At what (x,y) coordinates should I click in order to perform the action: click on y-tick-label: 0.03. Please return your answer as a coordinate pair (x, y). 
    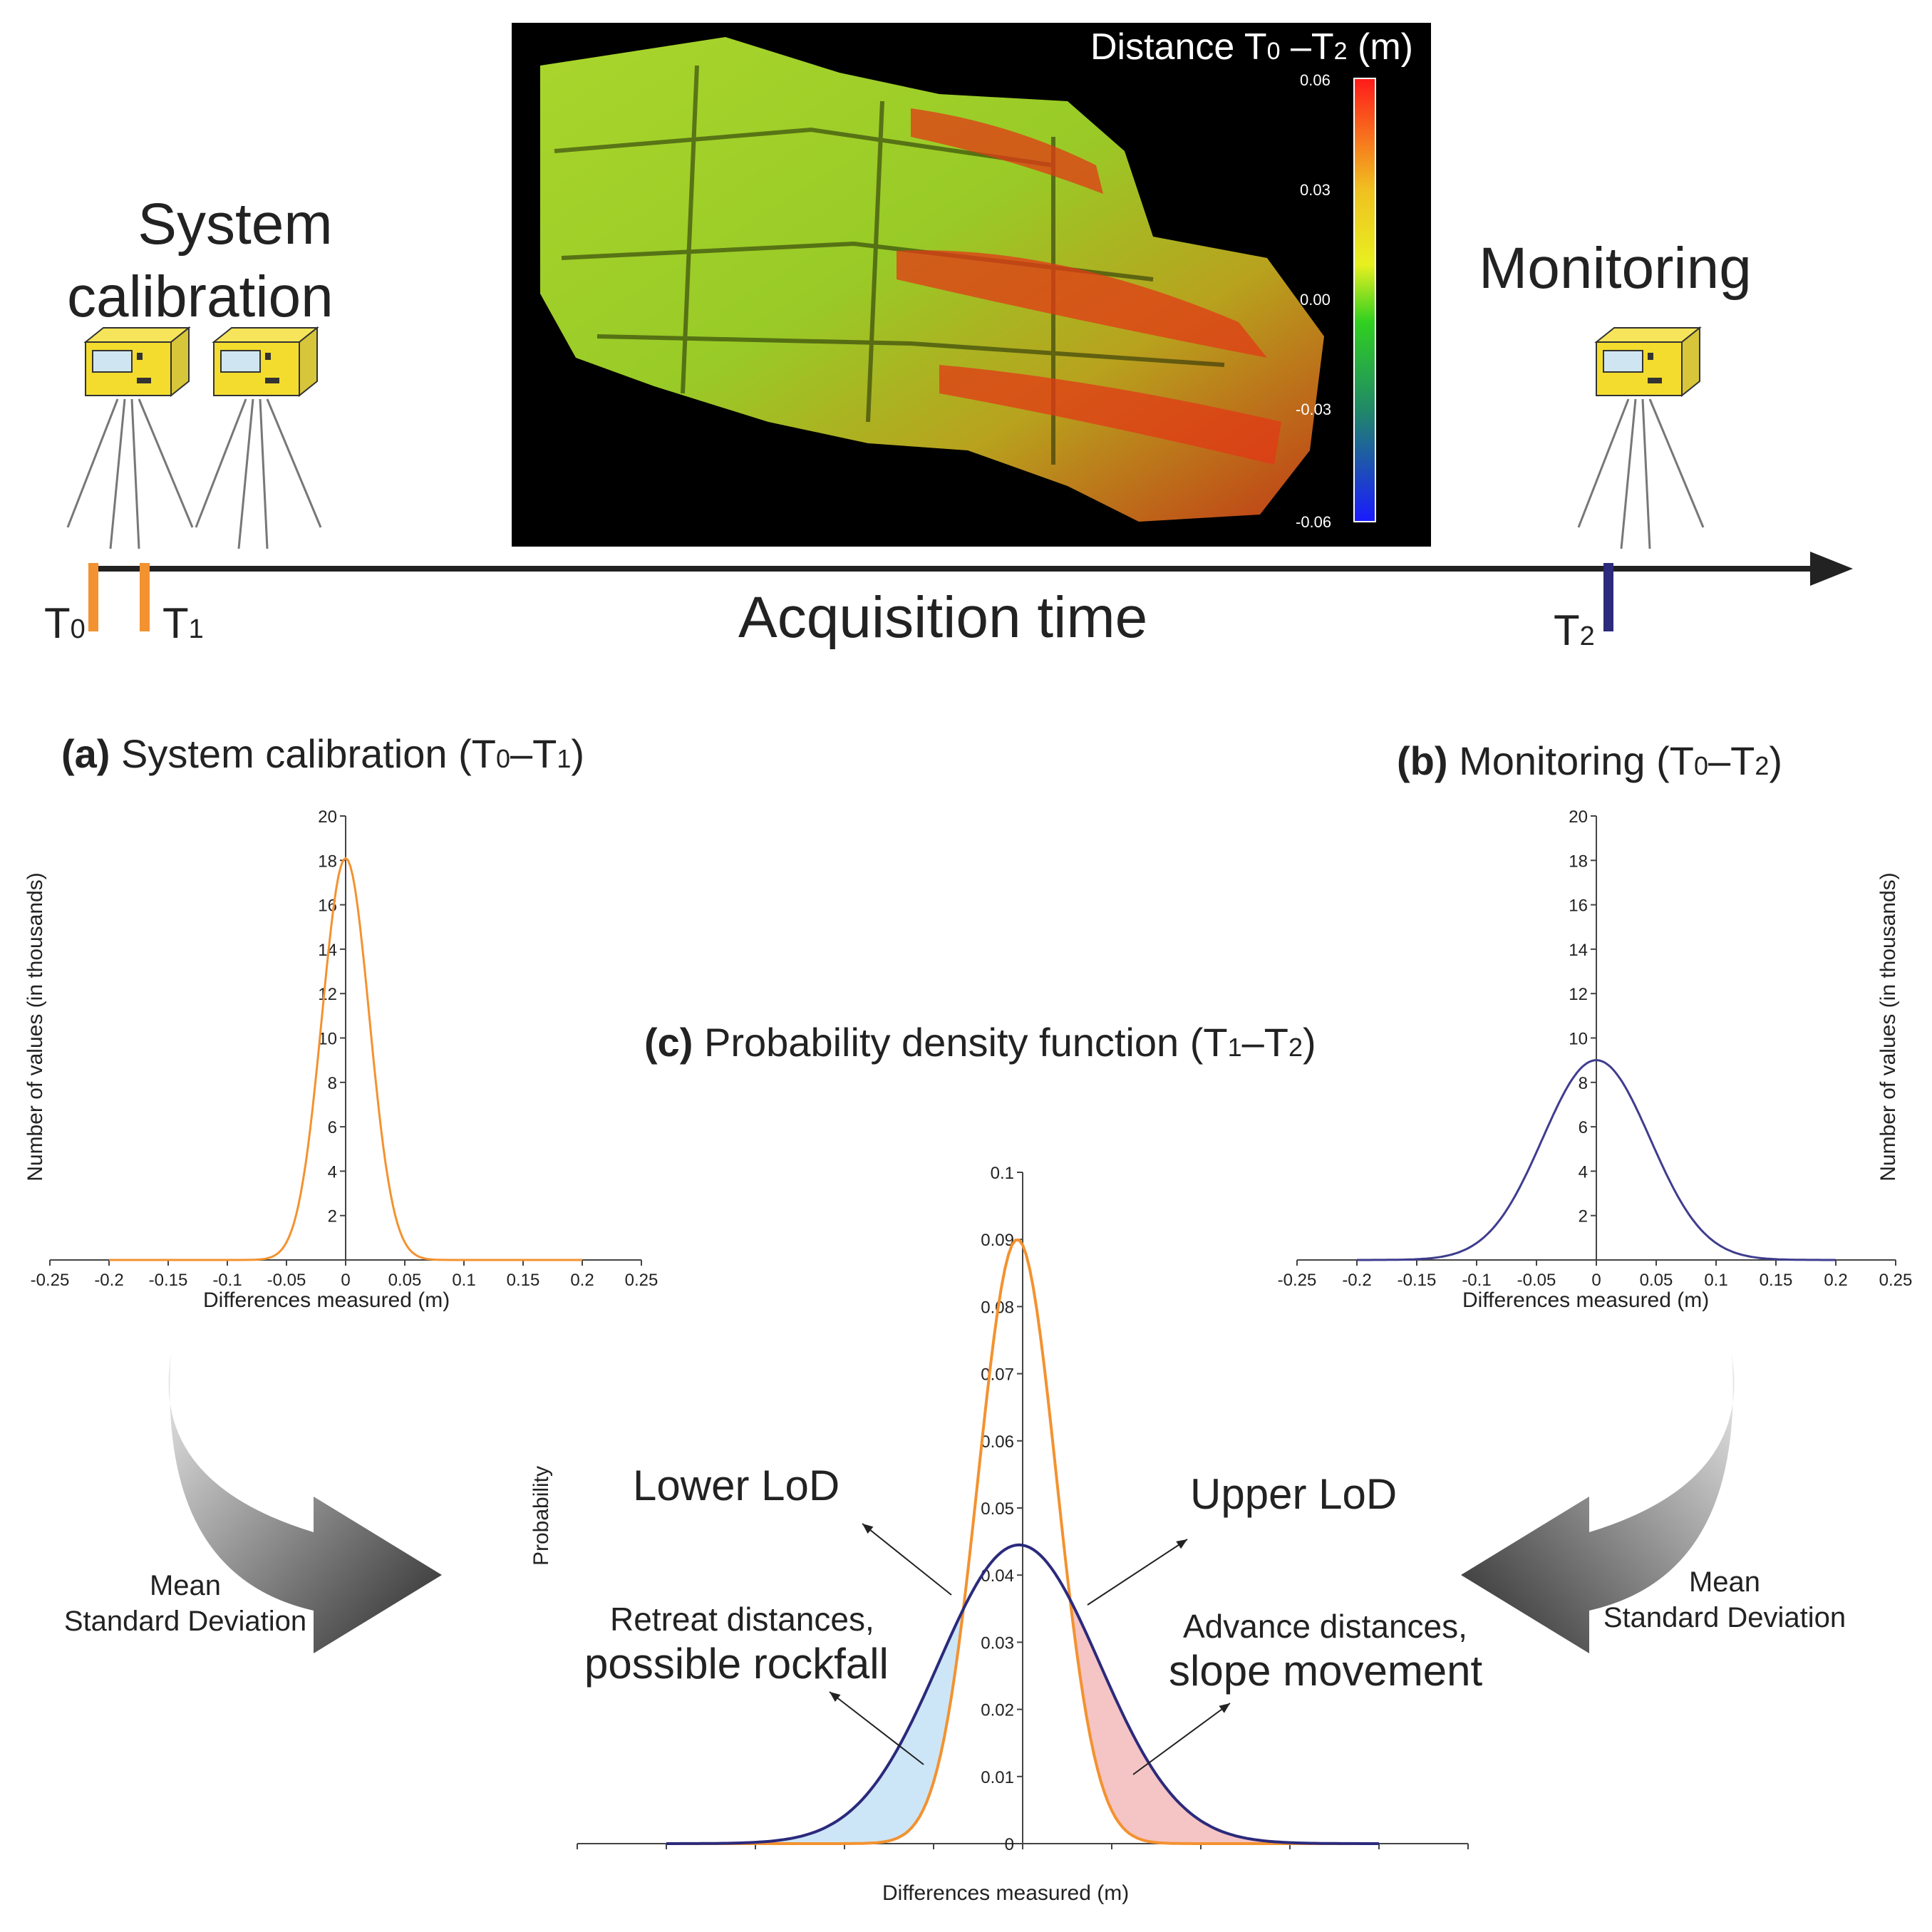
    Looking at the image, I should click on (997, 1643).